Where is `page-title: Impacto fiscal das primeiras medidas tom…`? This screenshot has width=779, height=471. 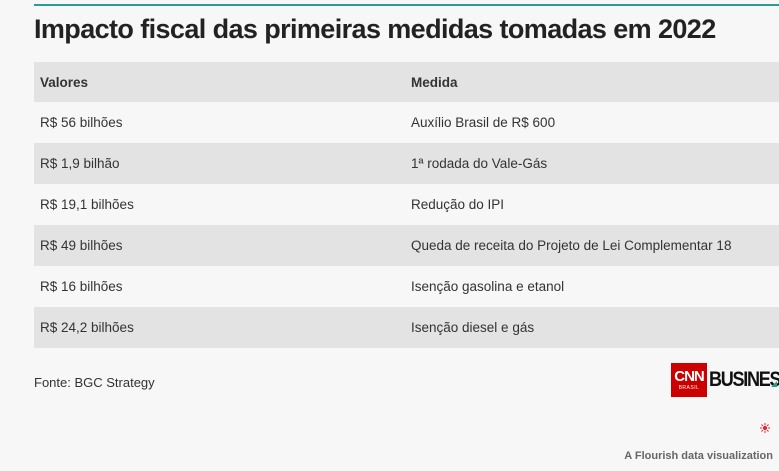
page-title: Impacto fiscal das primeiras medidas tom… is located at coordinates (375, 29).